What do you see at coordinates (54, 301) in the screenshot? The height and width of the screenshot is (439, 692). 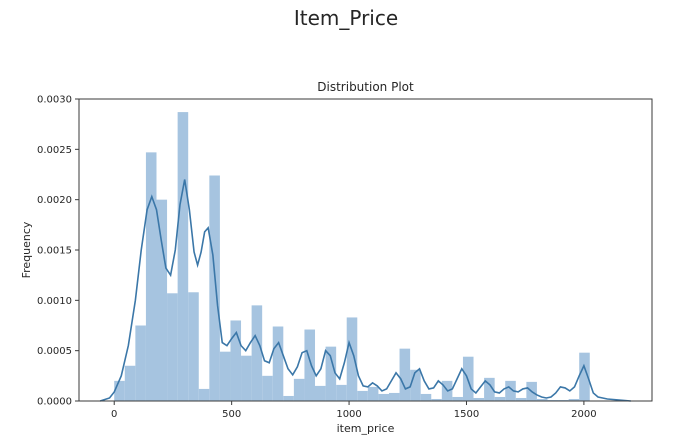 I see `y-tick-label: 0.0010` at bounding box center [54, 301].